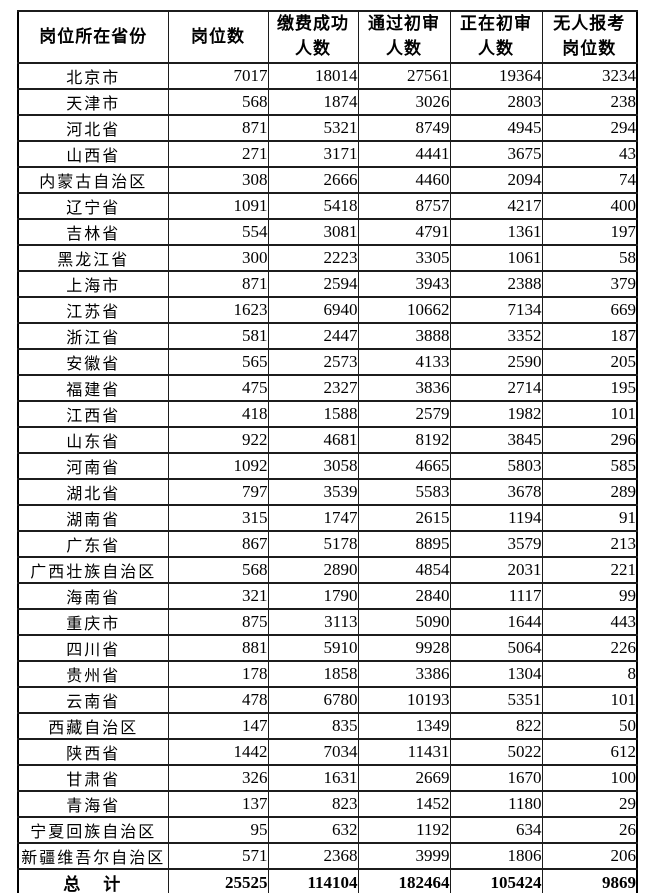 The height and width of the screenshot is (893, 650). Describe the element at coordinates (589, 37) in the screenshot. I see `column-header: 无人报考 岗位数` at that location.